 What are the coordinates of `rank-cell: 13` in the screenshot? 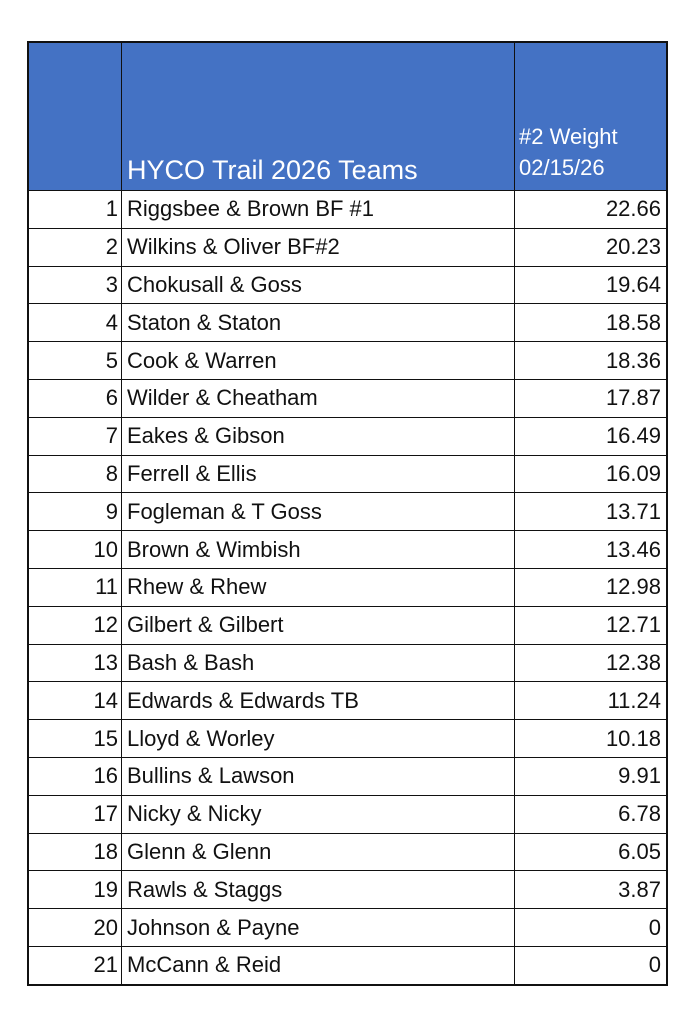 It's located at (74, 663).